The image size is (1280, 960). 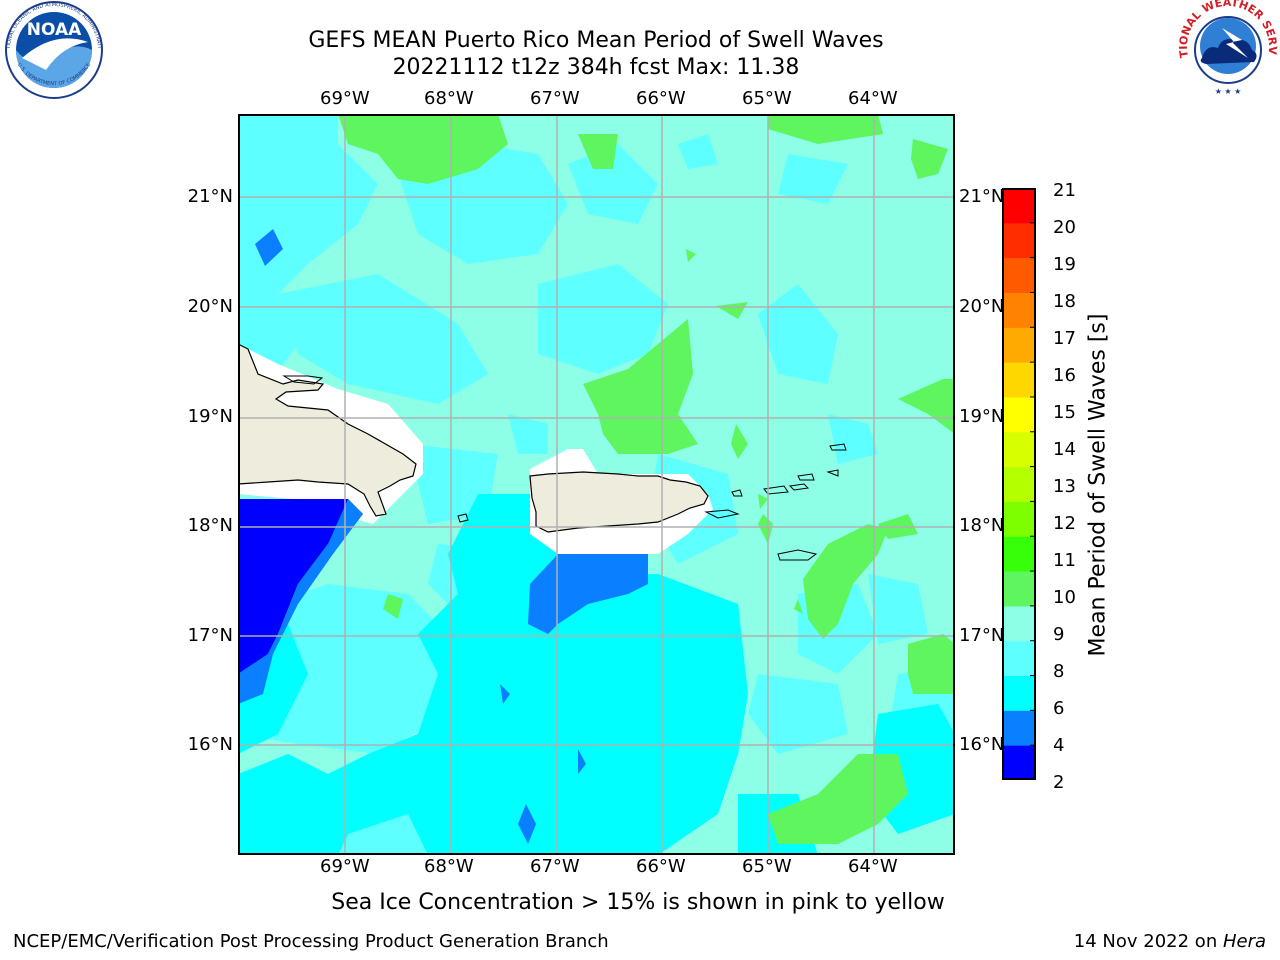 What do you see at coordinates (210, 525) in the screenshot?
I see `lat-label-left-18n: 18°N` at bounding box center [210, 525].